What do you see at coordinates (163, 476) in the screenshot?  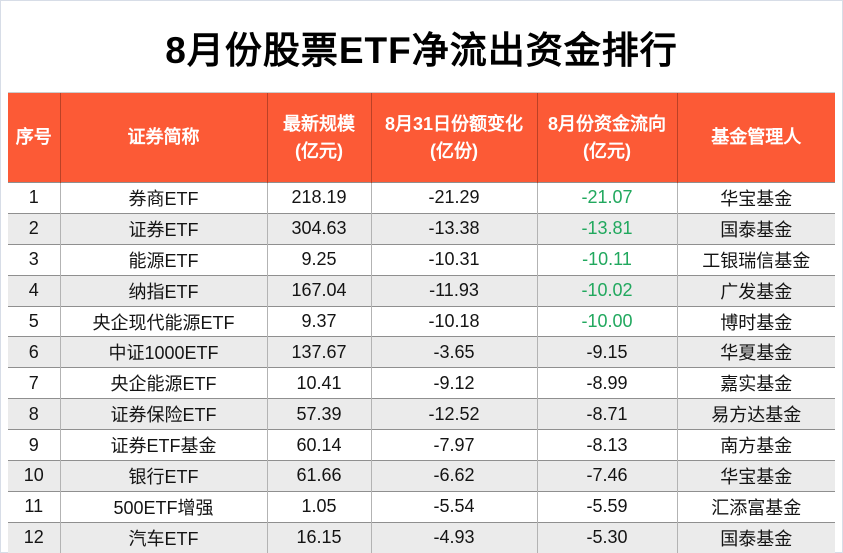 I see `cell-name: 银行ETF` at bounding box center [163, 476].